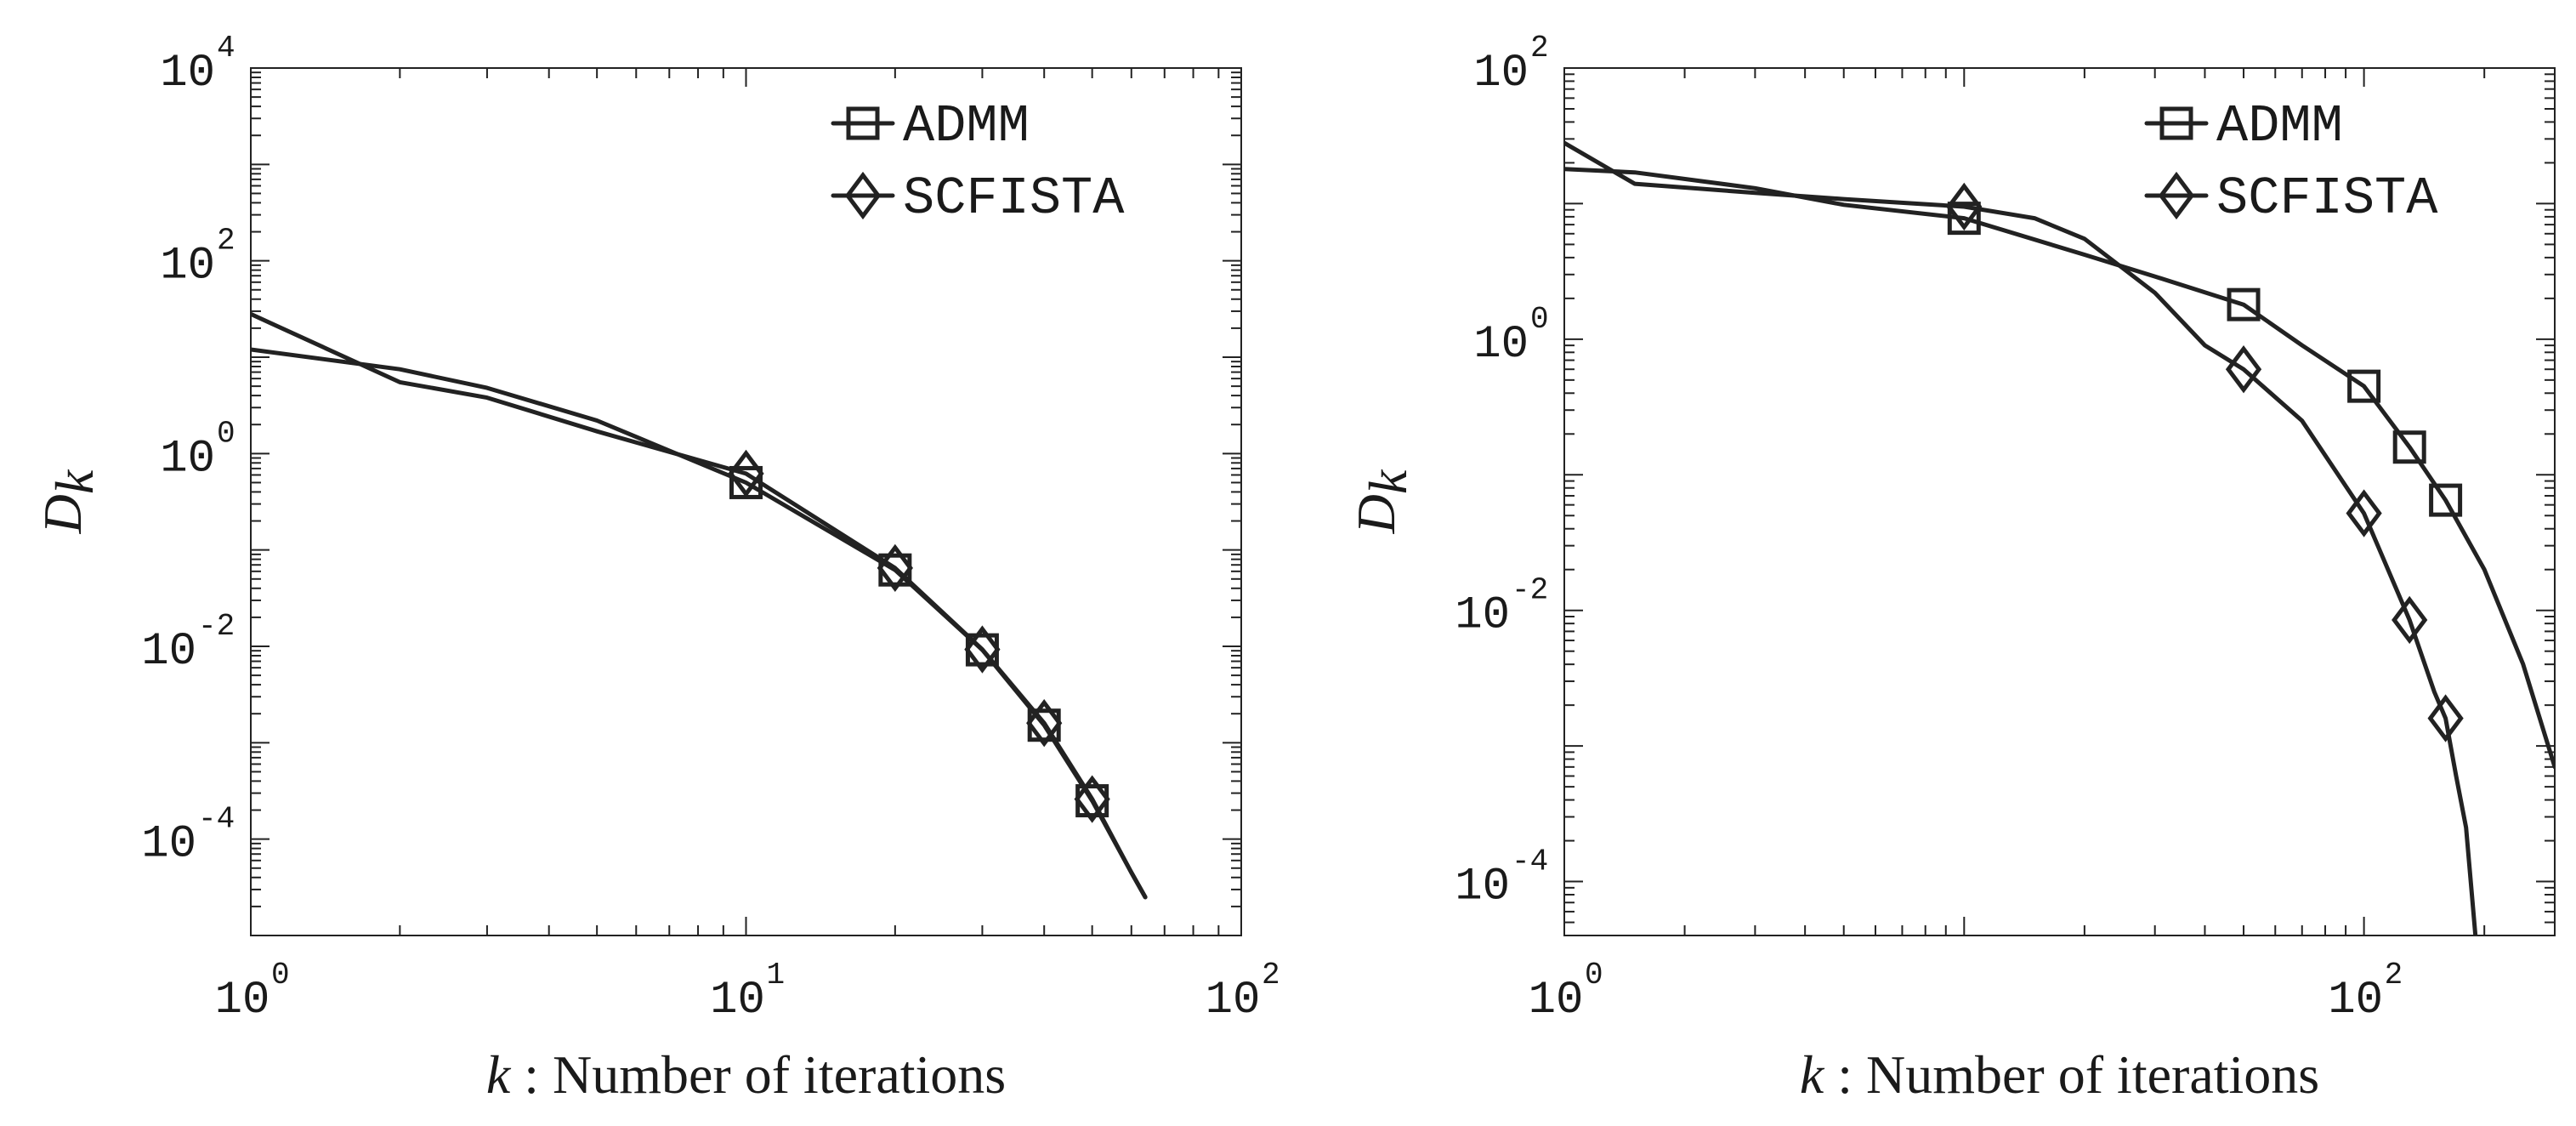 This screenshot has width=2576, height=1126. What do you see at coordinates (226, 48) in the screenshot?
I see `y-tick-label-exponent: 4` at bounding box center [226, 48].